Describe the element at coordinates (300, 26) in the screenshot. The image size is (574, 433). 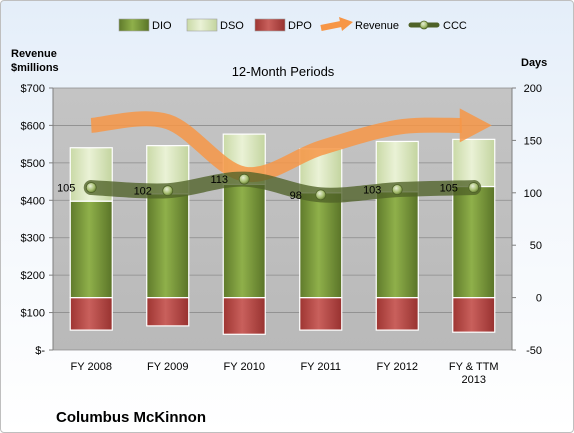
I see `legend-label-dpo: DPO` at that location.